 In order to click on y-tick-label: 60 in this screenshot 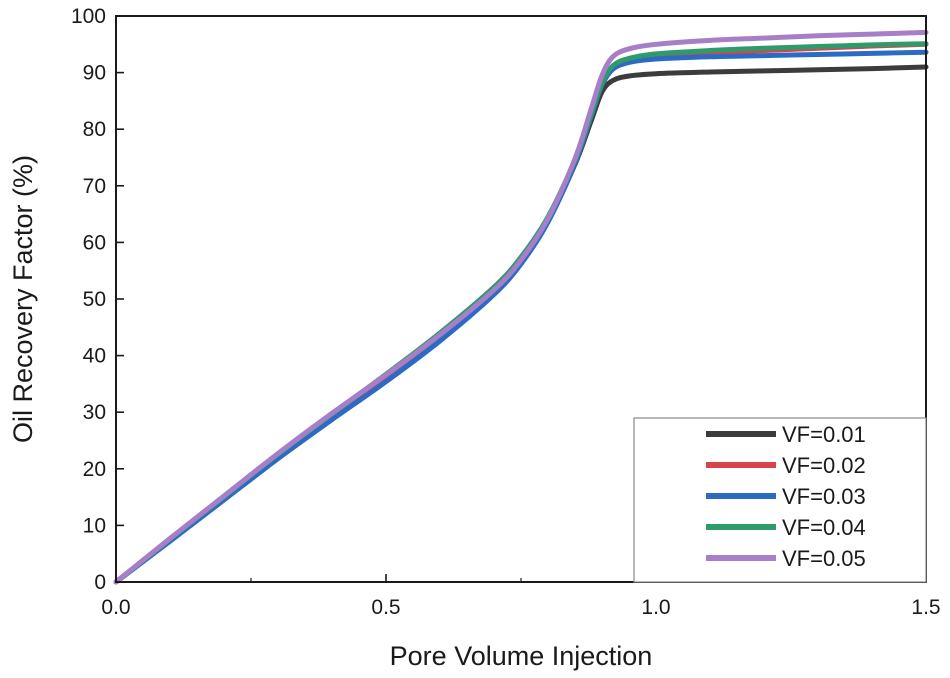, I will do `click(94, 242)`.